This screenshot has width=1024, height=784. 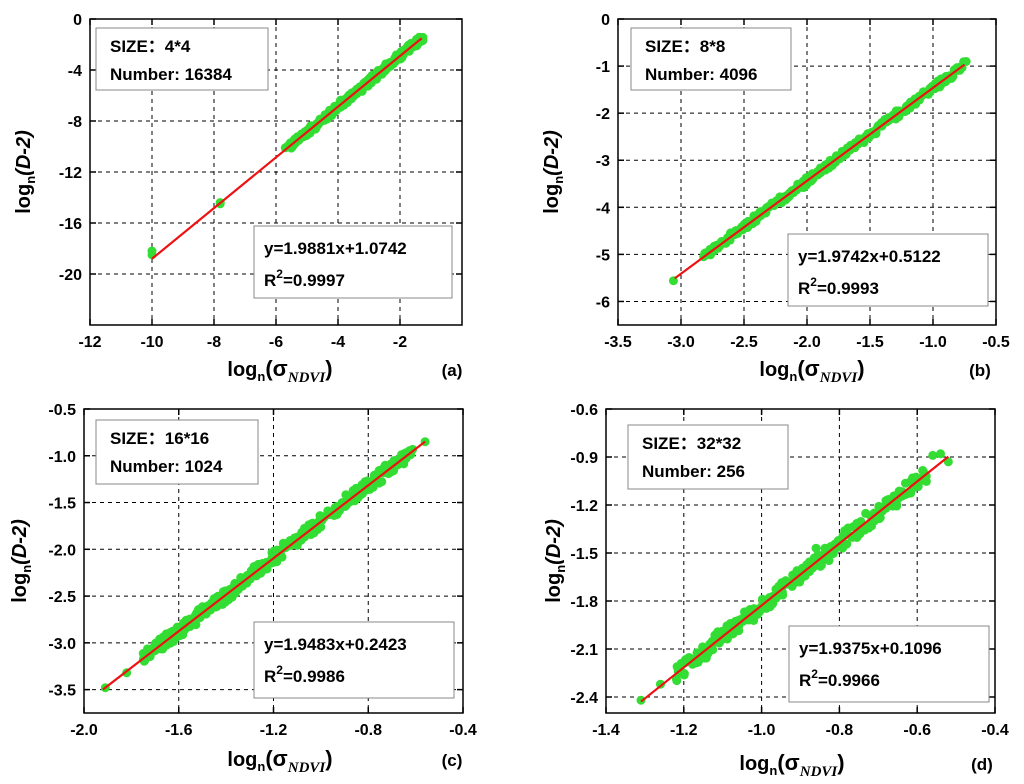 What do you see at coordinates (603, 67) in the screenshot?
I see `y-tick-label: -1` at bounding box center [603, 67].